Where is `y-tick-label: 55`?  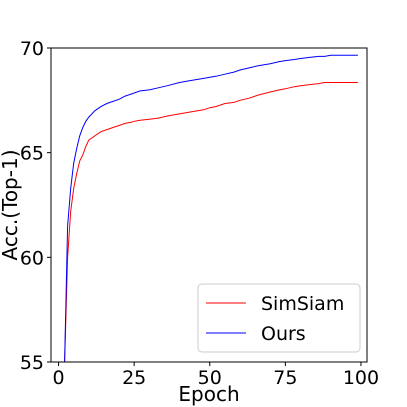 y-tick-label: 55 is located at coordinates (32, 363).